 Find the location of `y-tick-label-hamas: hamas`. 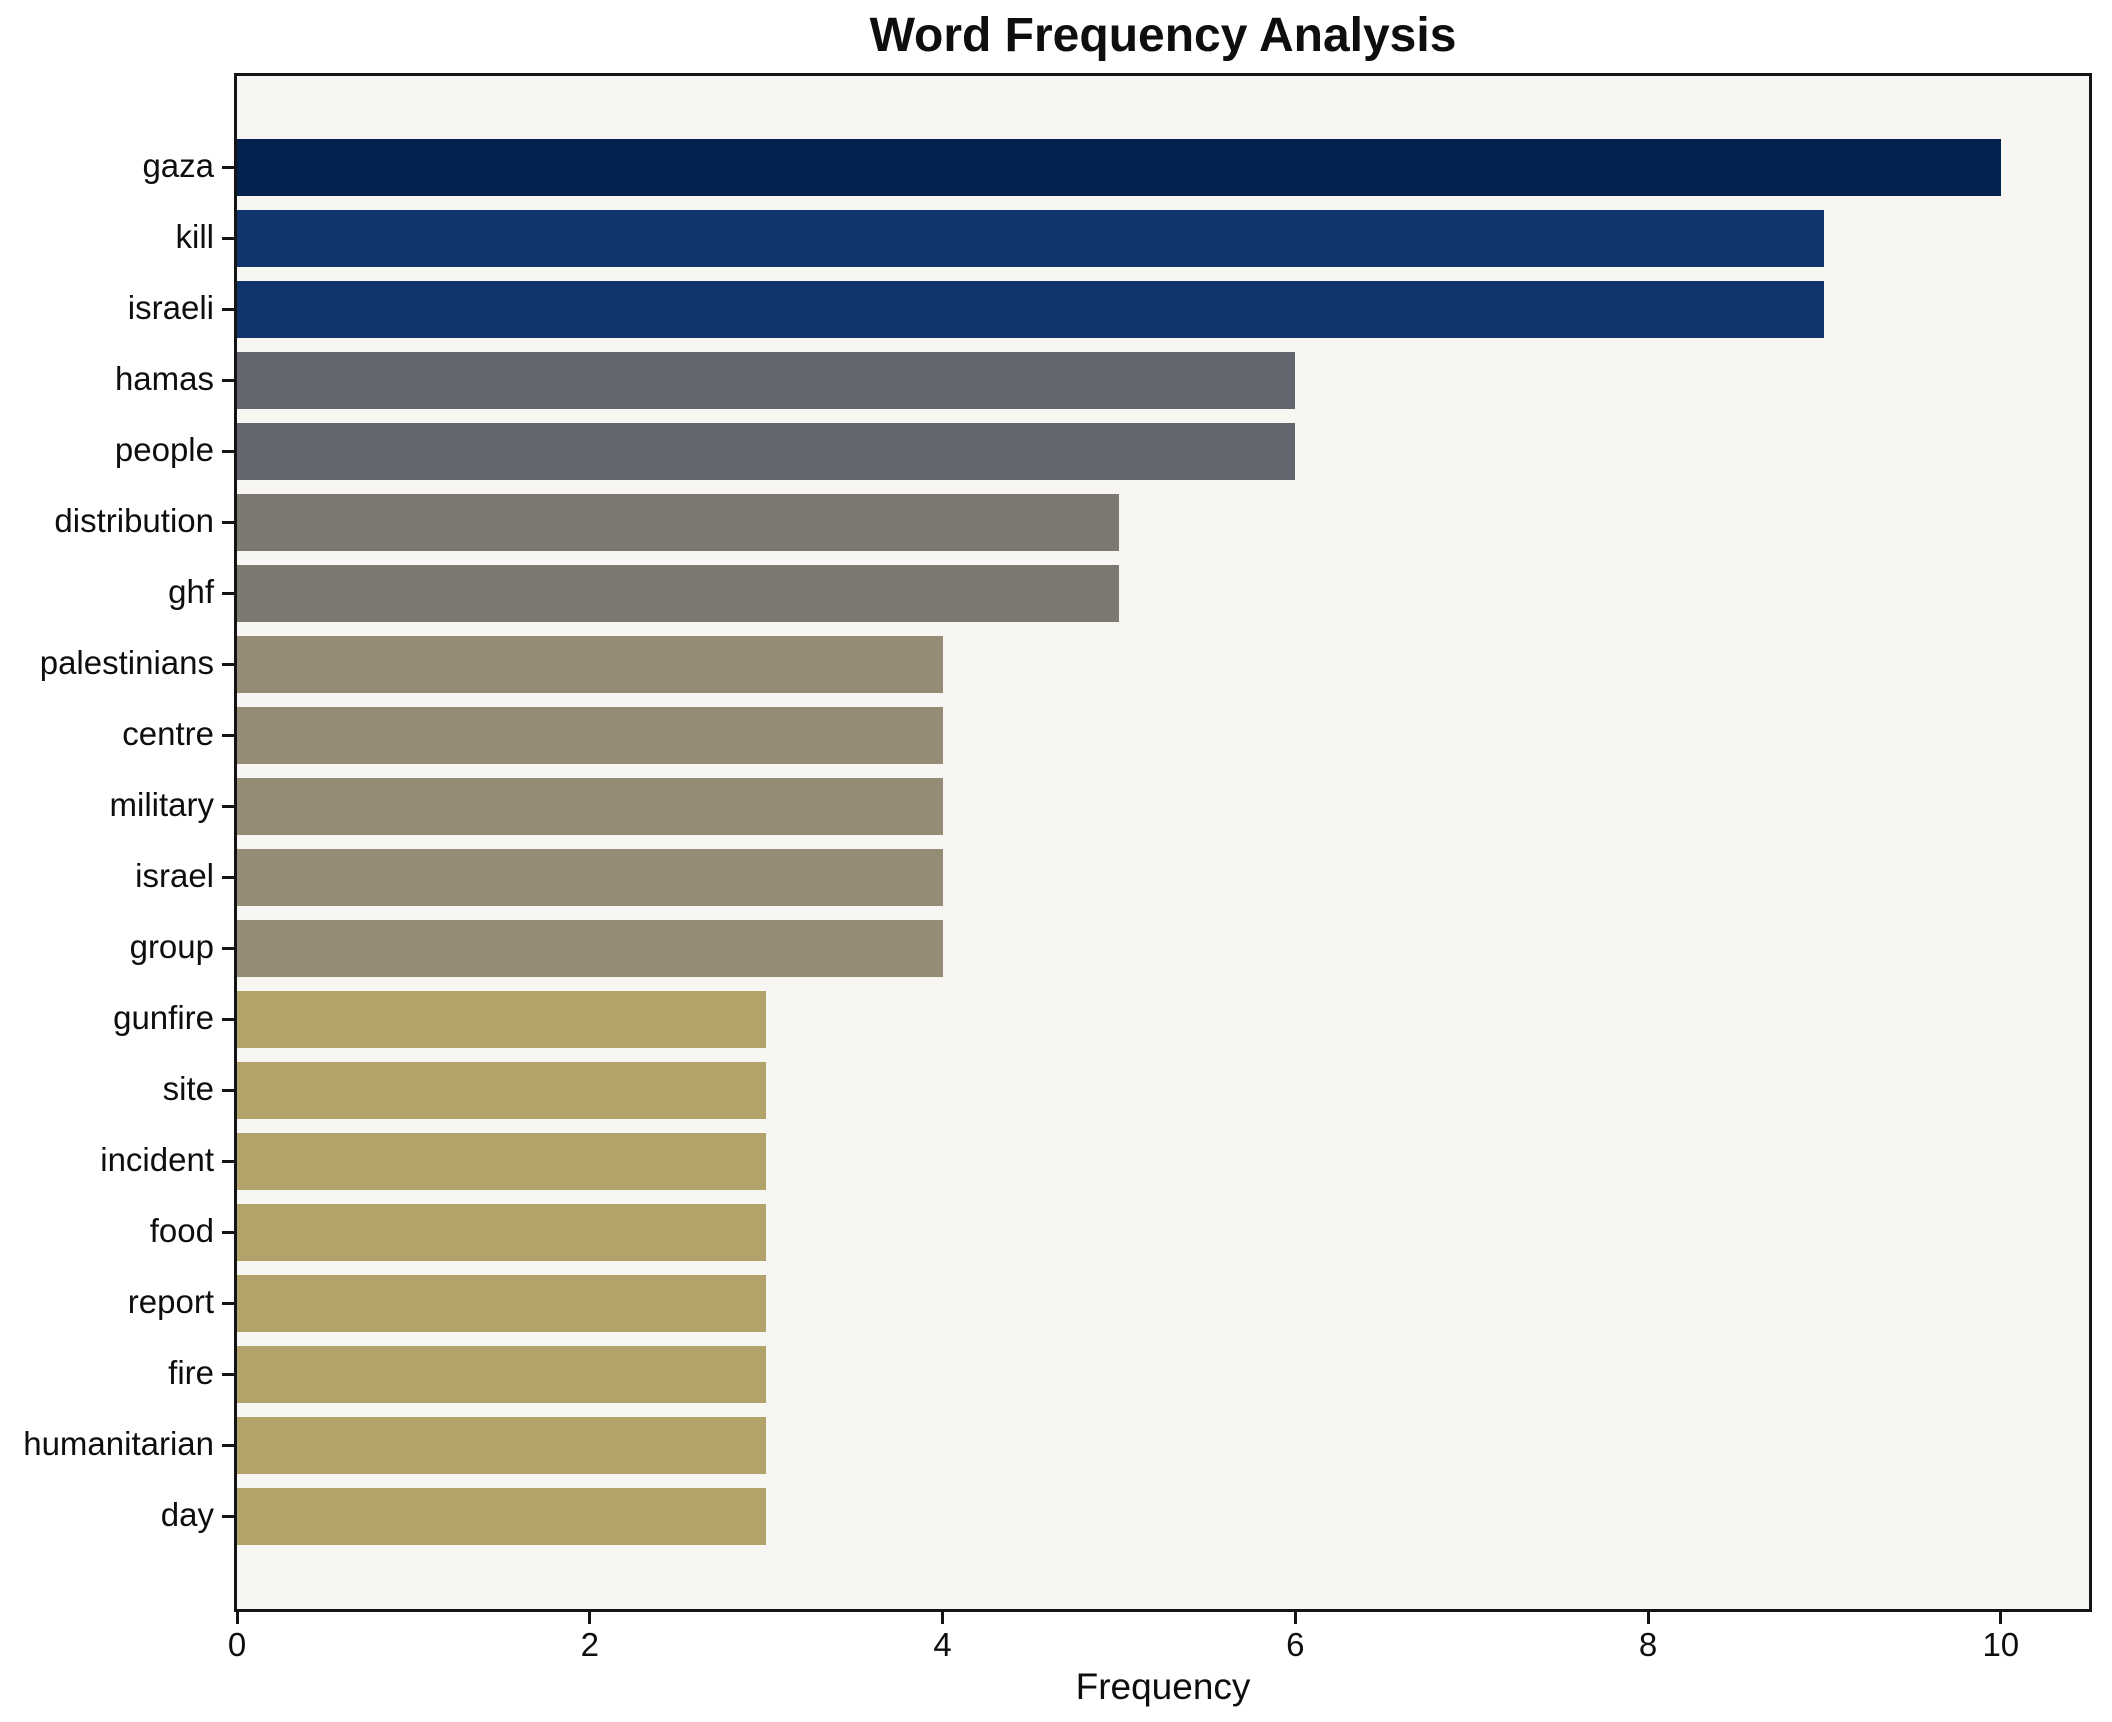

y-tick-label-hamas: hamas is located at coordinates (164, 378).